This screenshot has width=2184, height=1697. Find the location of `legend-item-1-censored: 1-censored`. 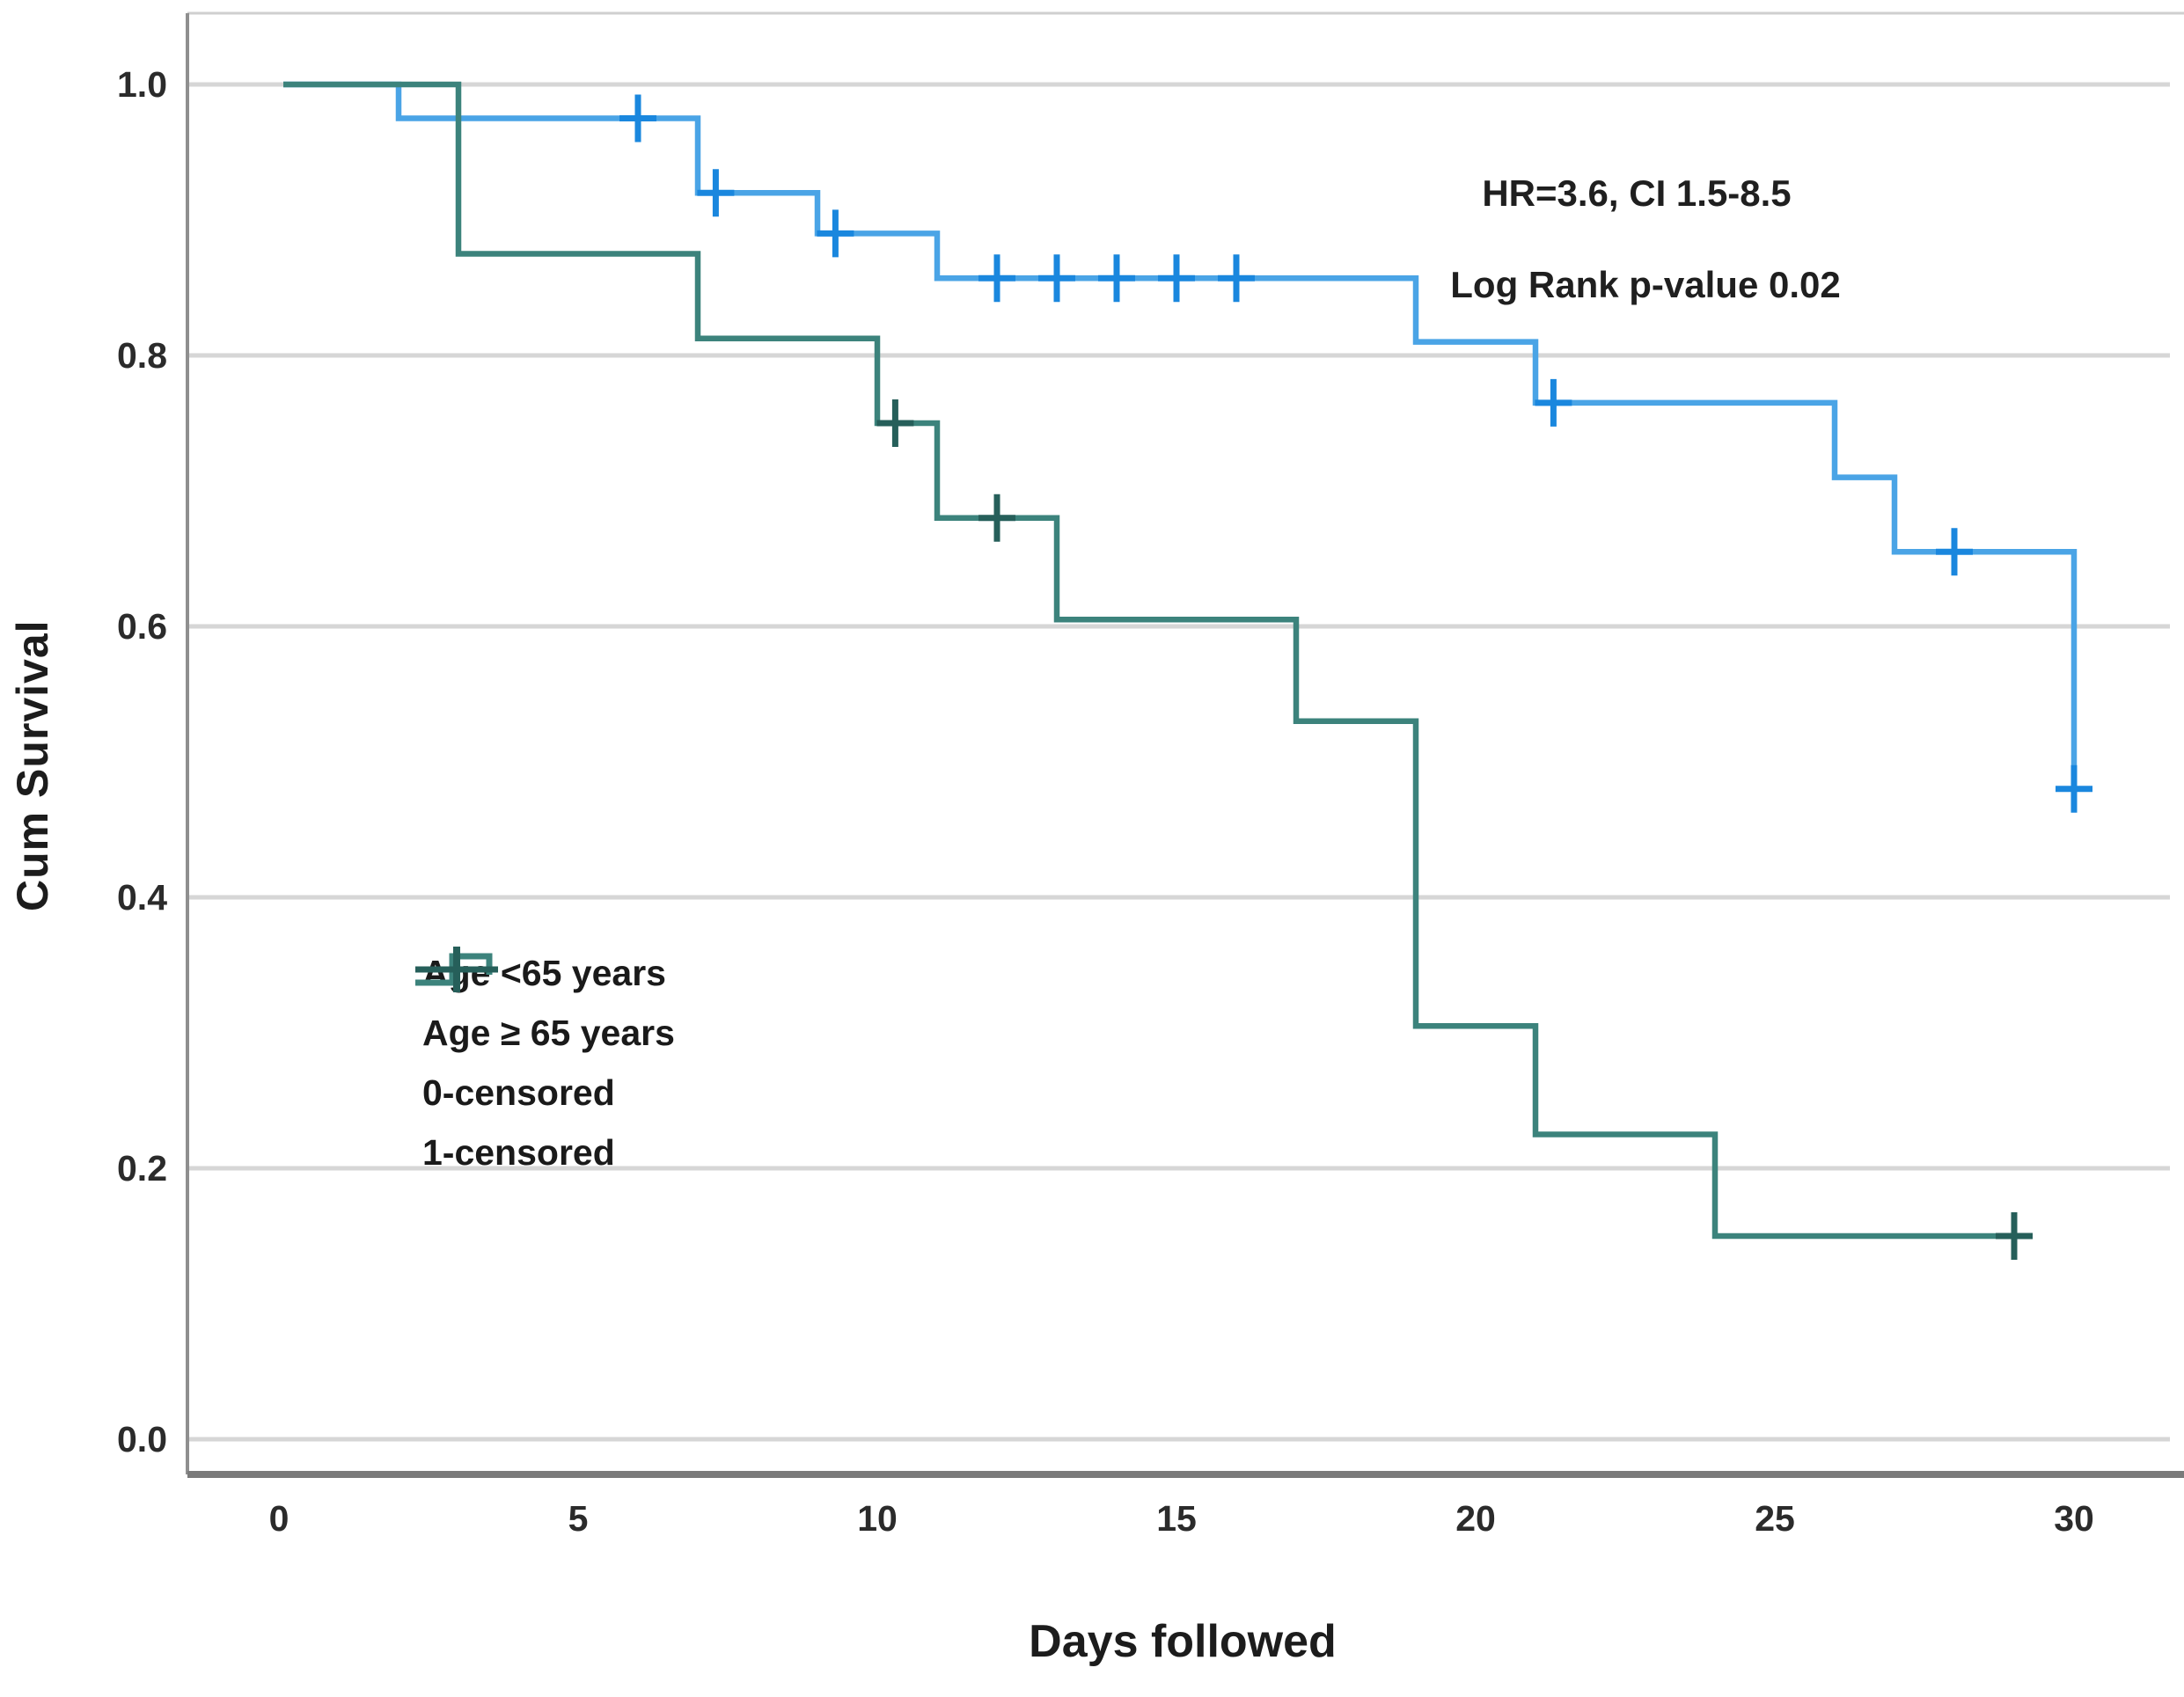

legend-item-1-censored: 1-censored is located at coordinates (543, 1065).